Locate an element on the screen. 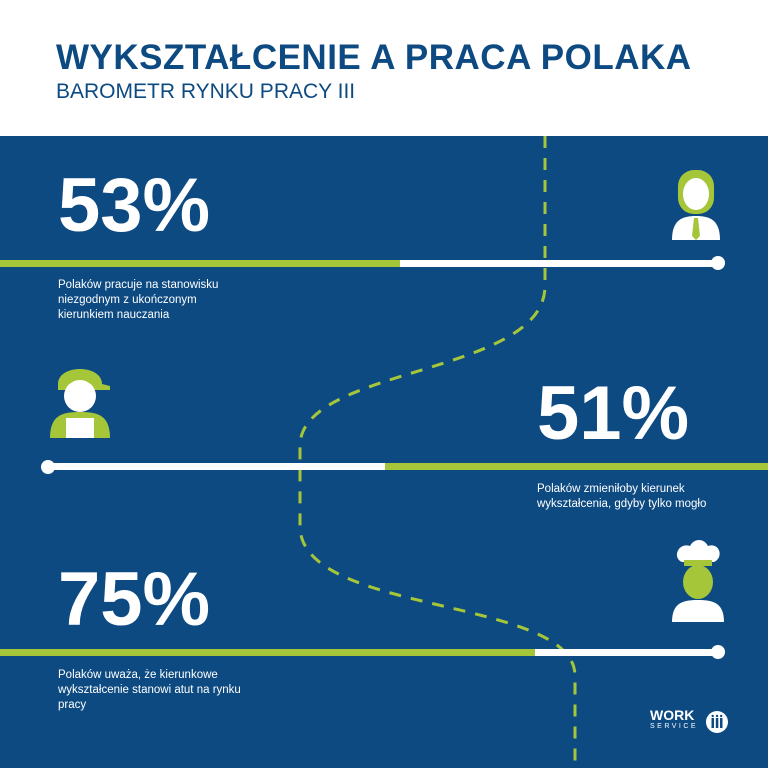 The width and height of the screenshot is (768, 768). work-service-logo: WORK SERVICE is located at coordinates (674, 720).